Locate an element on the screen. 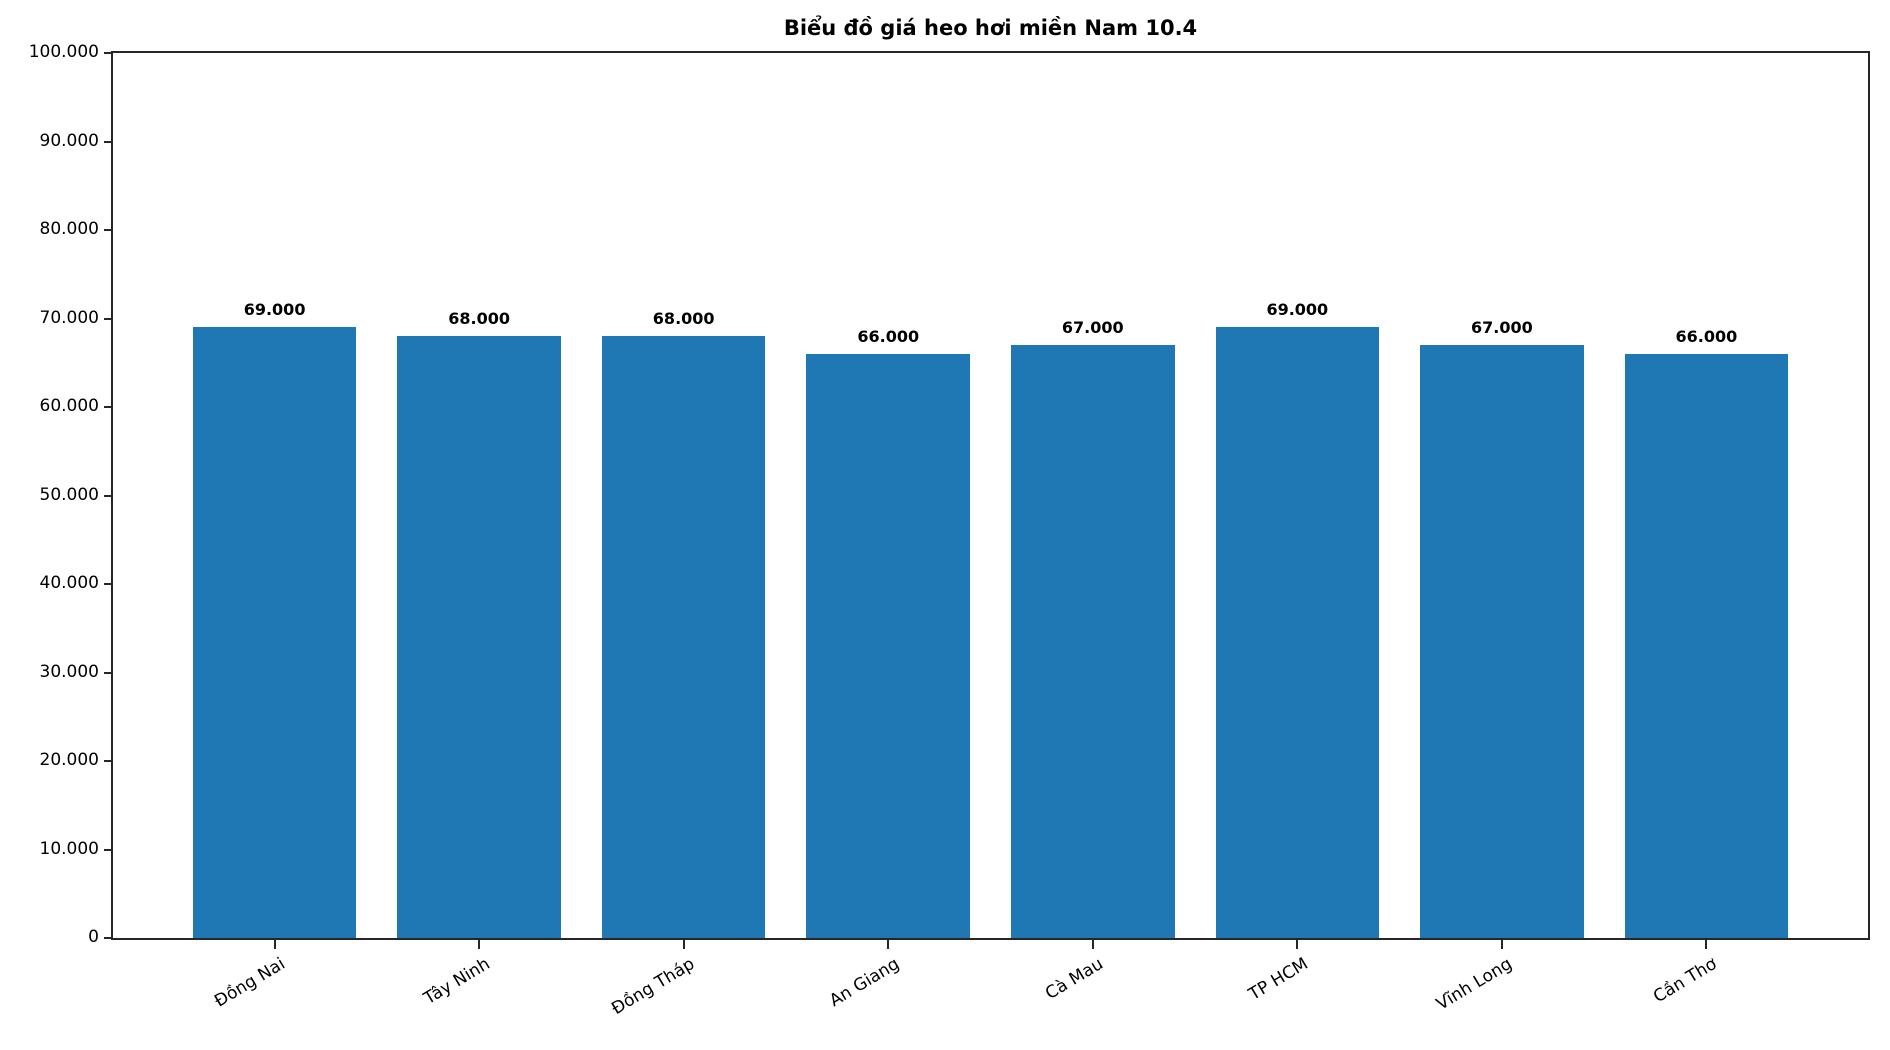 The width and height of the screenshot is (1890, 1050). x-tick-label: Cần Thơ is located at coordinates (1685, 981).